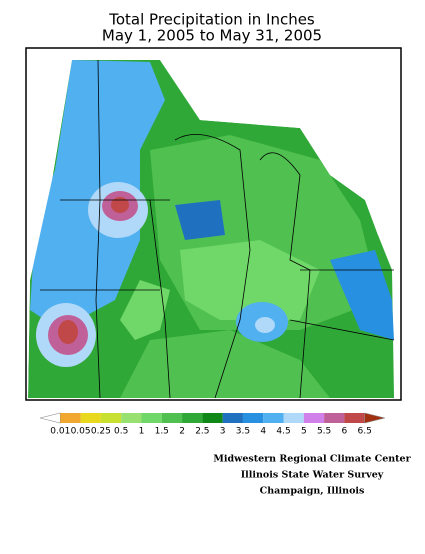 Image resolution: width=425 pixels, height=554 pixels. What do you see at coordinates (324, 432) in the screenshot?
I see `legend-label: 5.5` at bounding box center [324, 432].